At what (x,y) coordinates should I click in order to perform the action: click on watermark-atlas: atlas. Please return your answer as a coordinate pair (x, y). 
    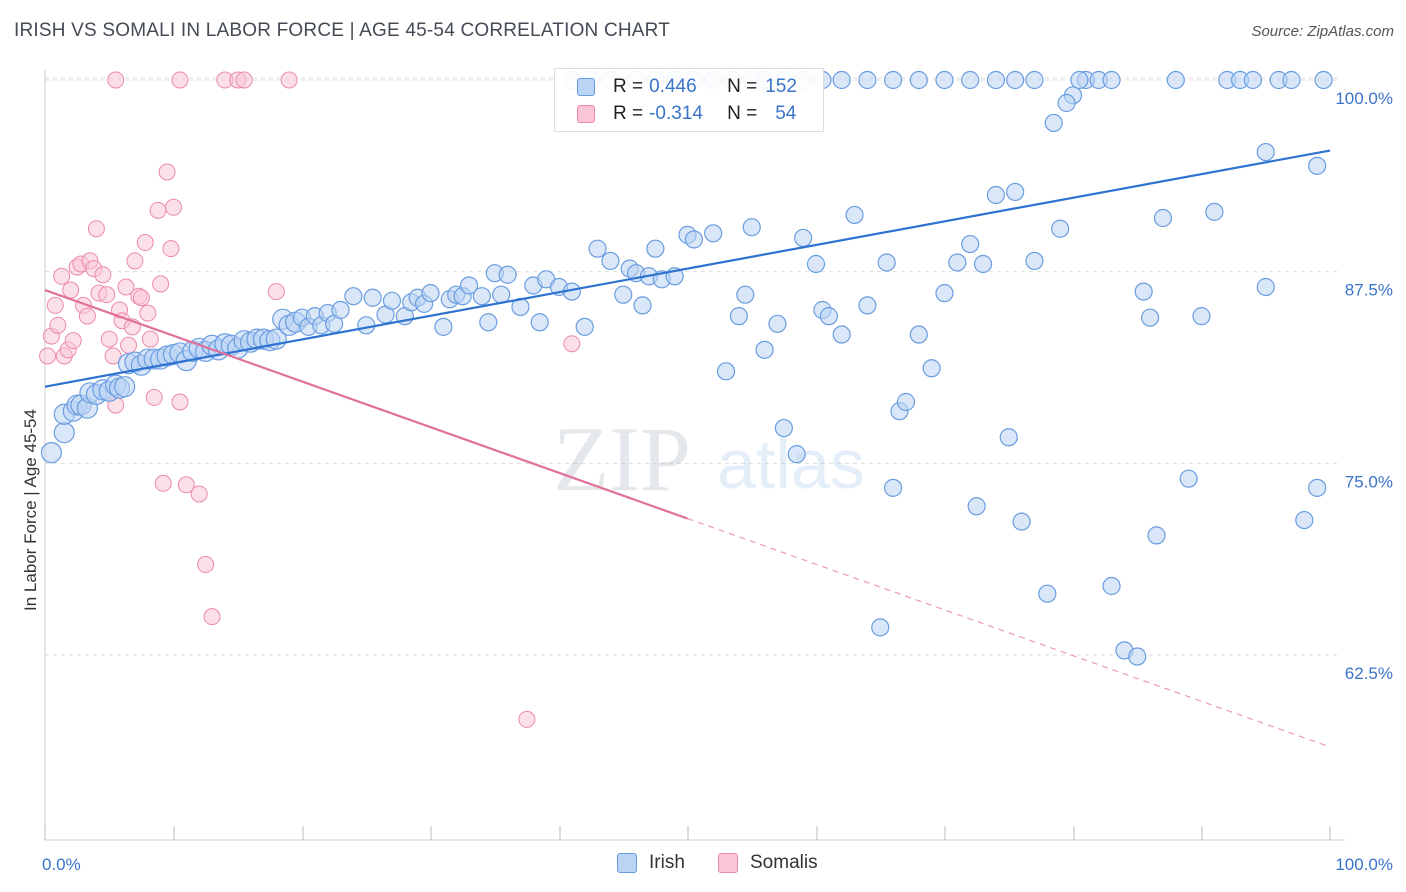
    Looking at the image, I should click on (791, 464).